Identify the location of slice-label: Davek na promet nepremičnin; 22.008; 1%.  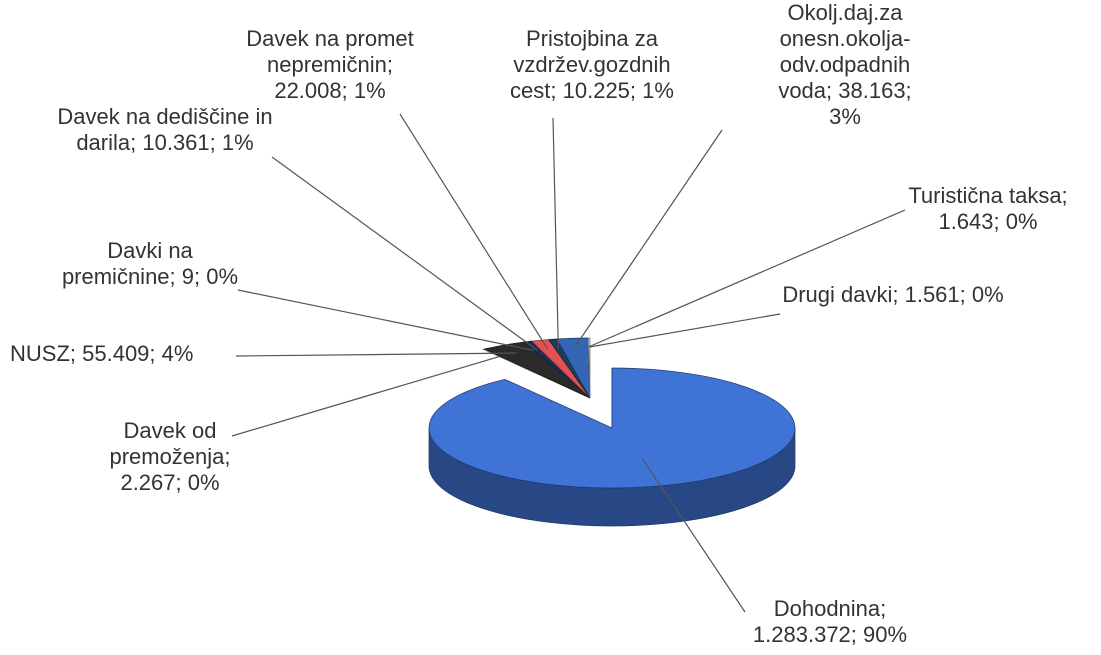
(330, 65).